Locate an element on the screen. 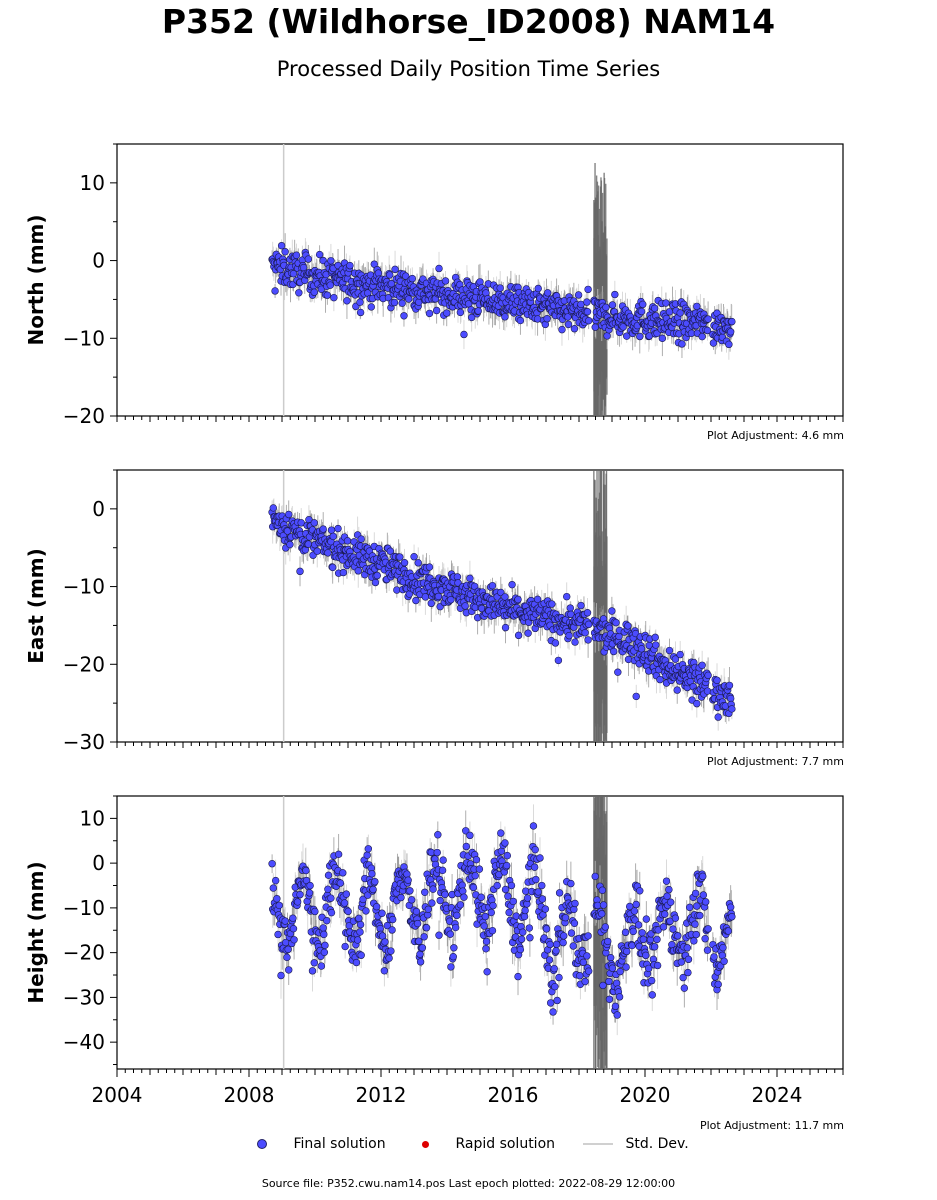 The height and width of the screenshot is (1200, 937). x-tick-label: 2012 is located at coordinates (381, 1095).